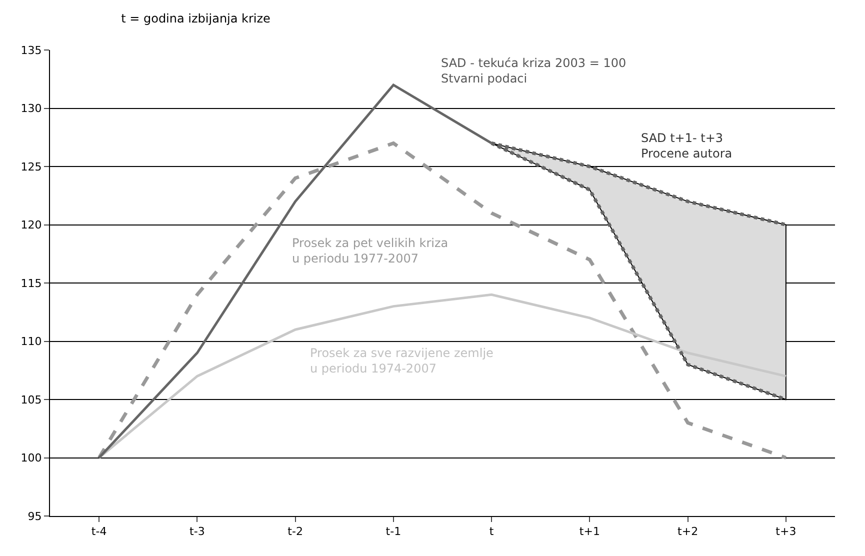 This screenshot has height=556, width=865. I want to click on x-tick-label: t+3, so click(786, 531).